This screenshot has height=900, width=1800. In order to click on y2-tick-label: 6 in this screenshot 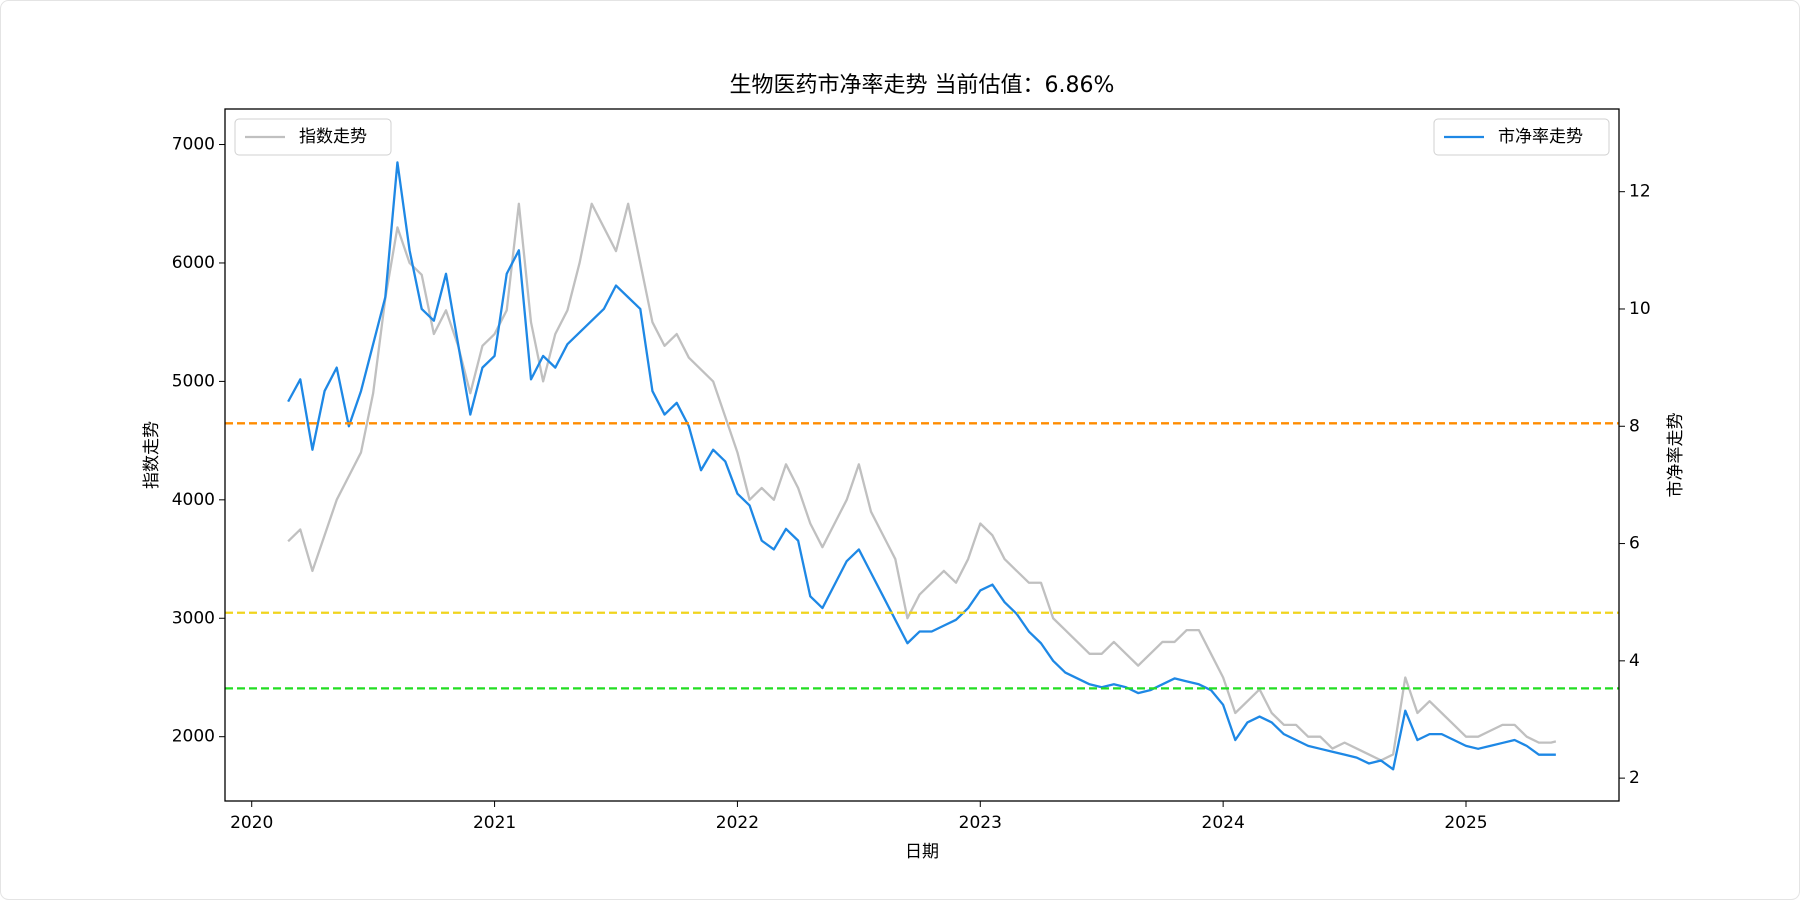, I will do `click(1634, 544)`.